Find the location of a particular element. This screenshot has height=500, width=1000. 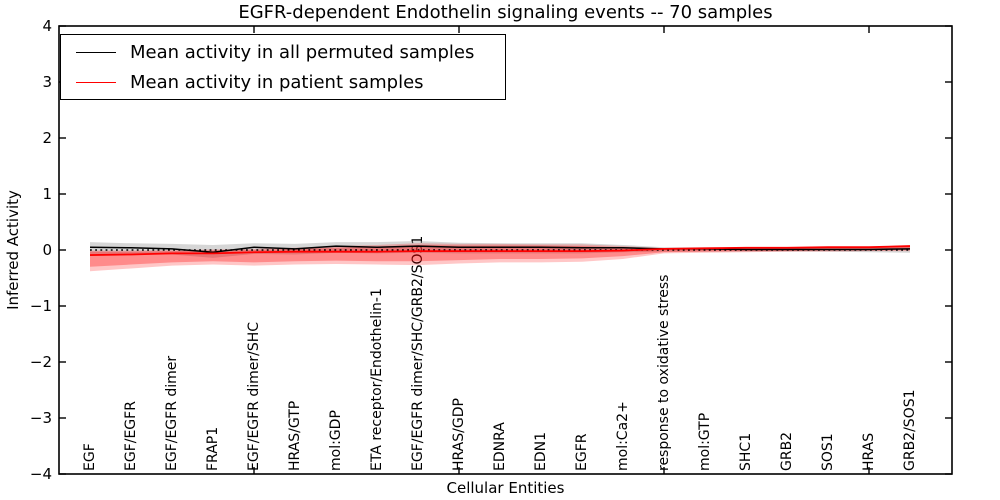

x-tick-label: mol:GTP is located at coordinates (705, 442).